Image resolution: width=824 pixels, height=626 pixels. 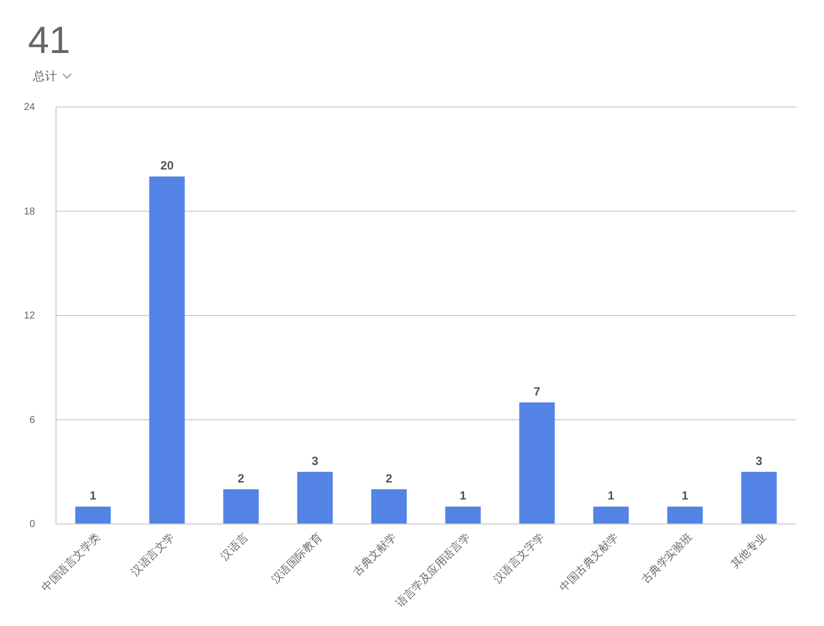 What do you see at coordinates (71, 562) in the screenshot?
I see `x-tick-label: 中国语言文学类` at bounding box center [71, 562].